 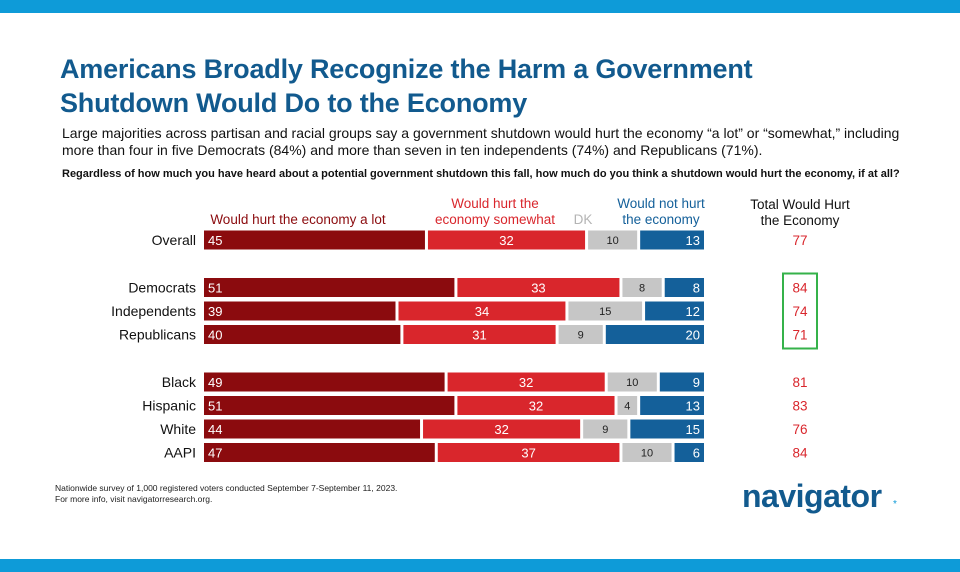 What do you see at coordinates (480, 6) in the screenshot?
I see `top-color-band` at bounding box center [480, 6].